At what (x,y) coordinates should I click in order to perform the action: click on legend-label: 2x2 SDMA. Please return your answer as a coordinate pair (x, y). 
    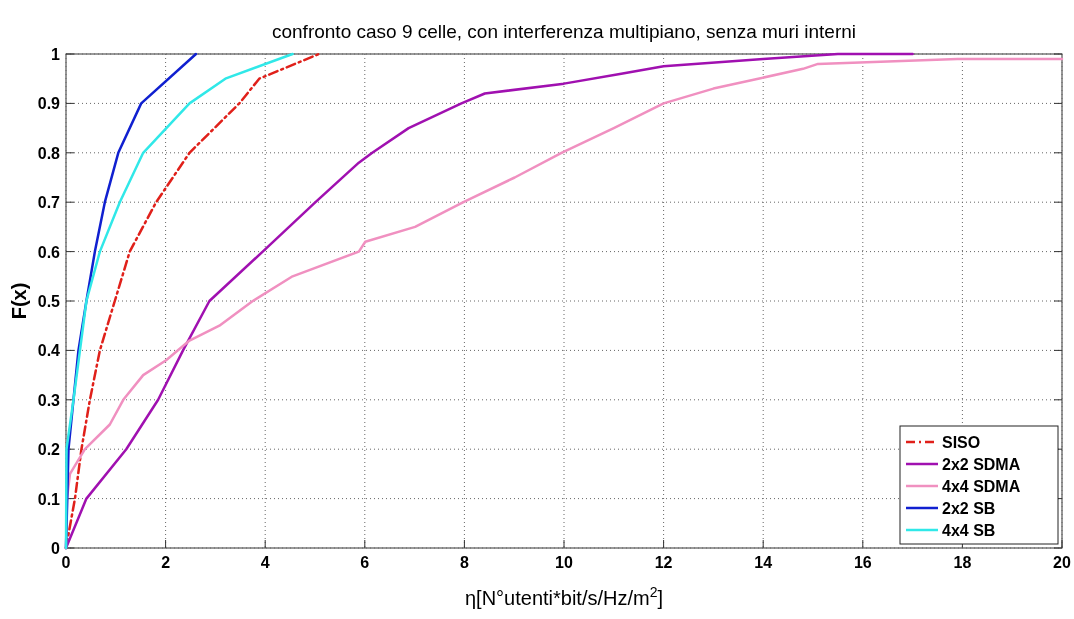
    Looking at the image, I should click on (981, 464).